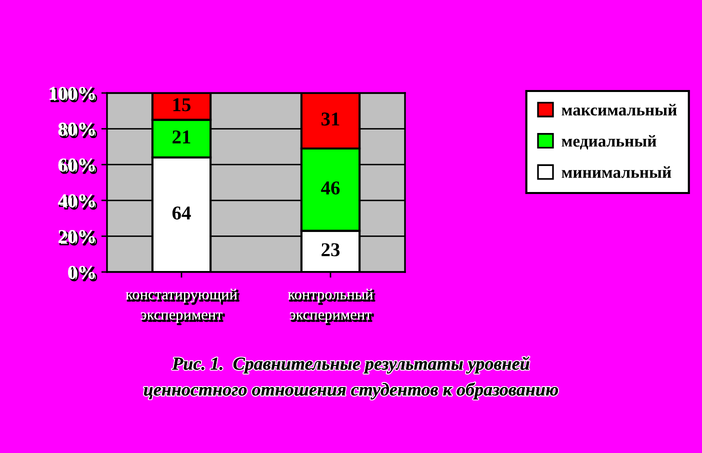  Describe the element at coordinates (182, 306) in the screenshot. I see `x-tick-label: констатирующий эксперимент` at that location.